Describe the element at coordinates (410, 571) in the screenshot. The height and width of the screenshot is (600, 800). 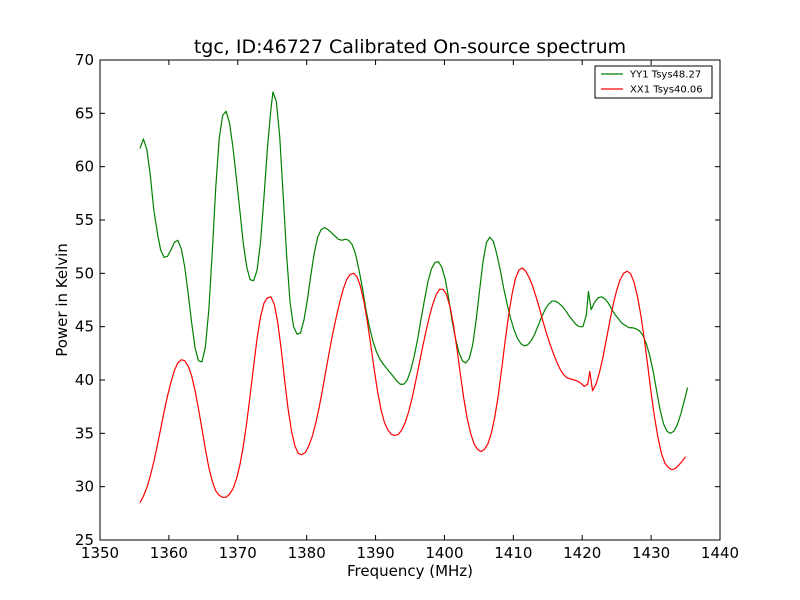
I see `x-axis-label: Frequency (MHz)` at that location.